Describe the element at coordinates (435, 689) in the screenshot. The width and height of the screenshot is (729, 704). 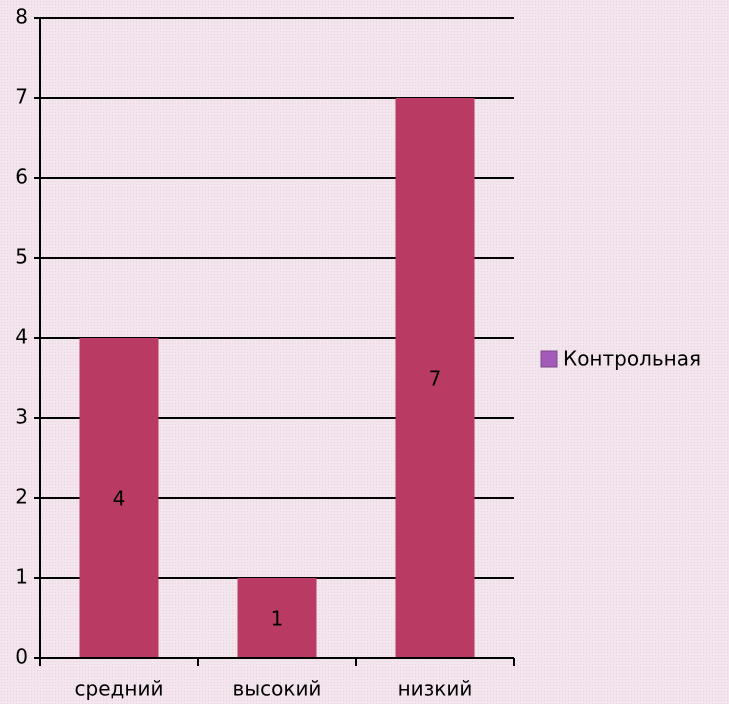
I see `x-tick-label: низкий` at that location.